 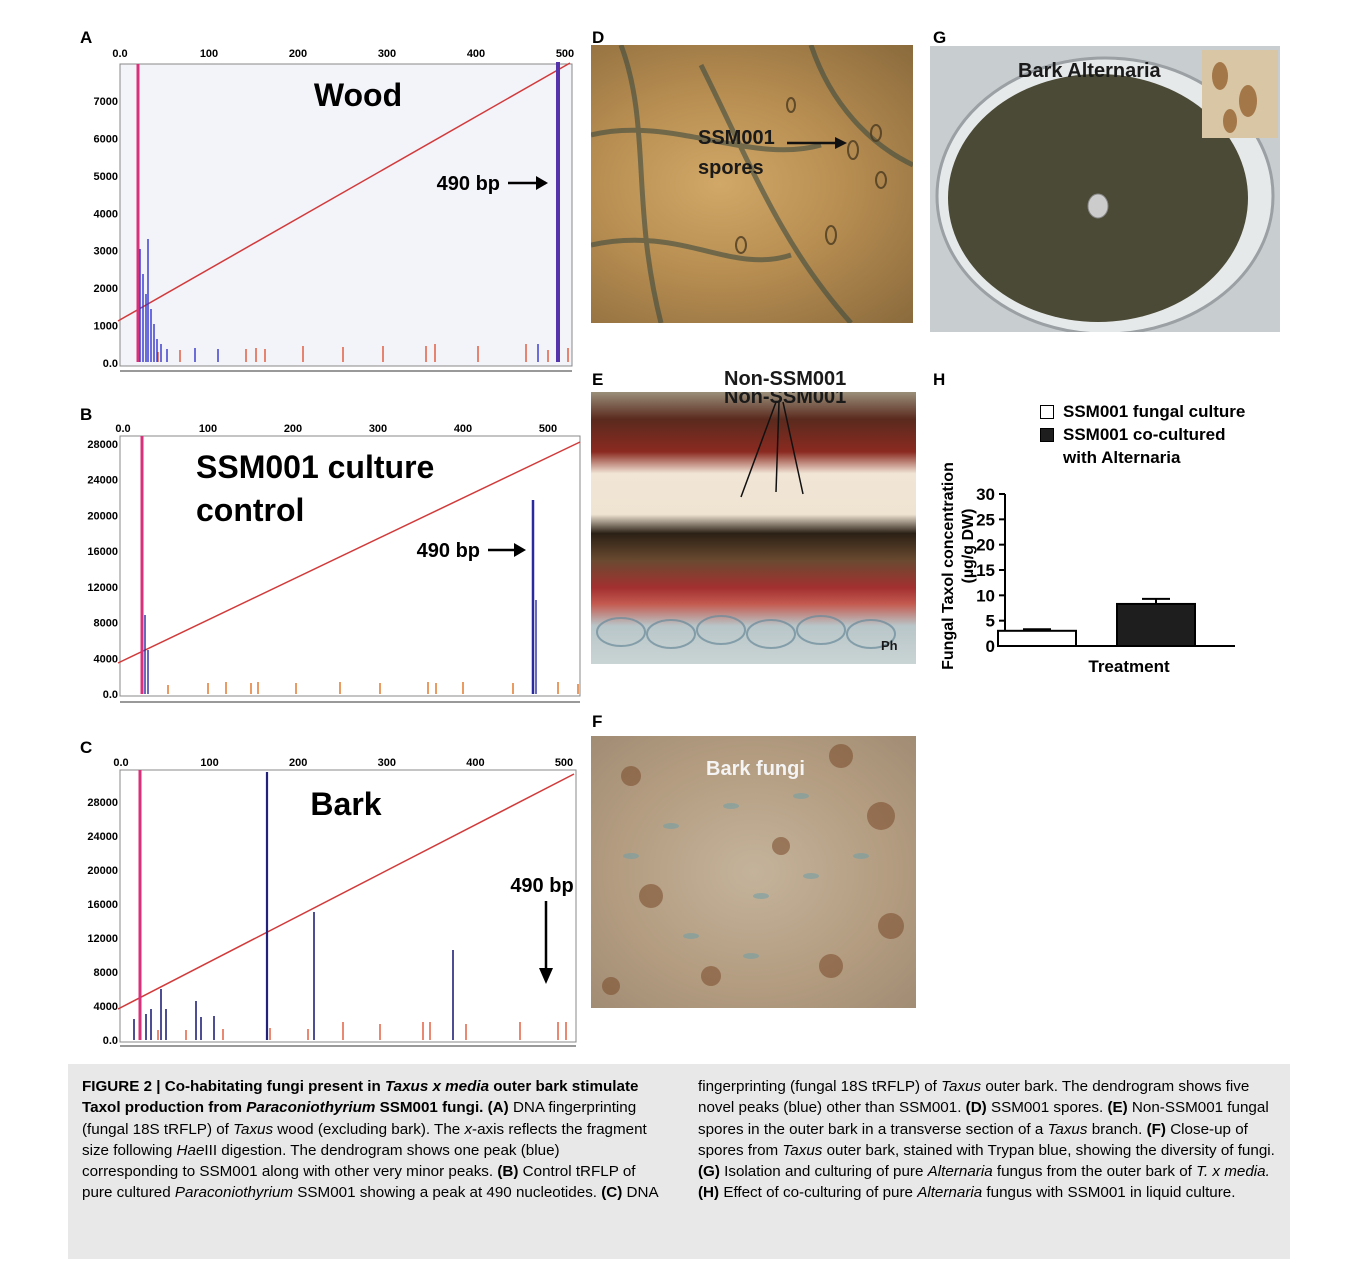 I want to click on y-tick-label-b: 16000, so click(x=102, y=552).